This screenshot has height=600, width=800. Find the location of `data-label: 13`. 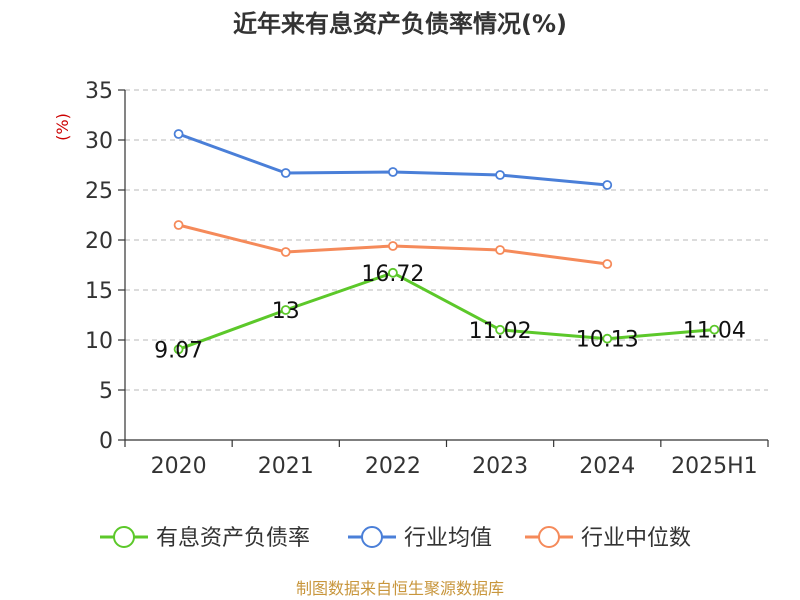

data-label: 13 is located at coordinates (286, 311).